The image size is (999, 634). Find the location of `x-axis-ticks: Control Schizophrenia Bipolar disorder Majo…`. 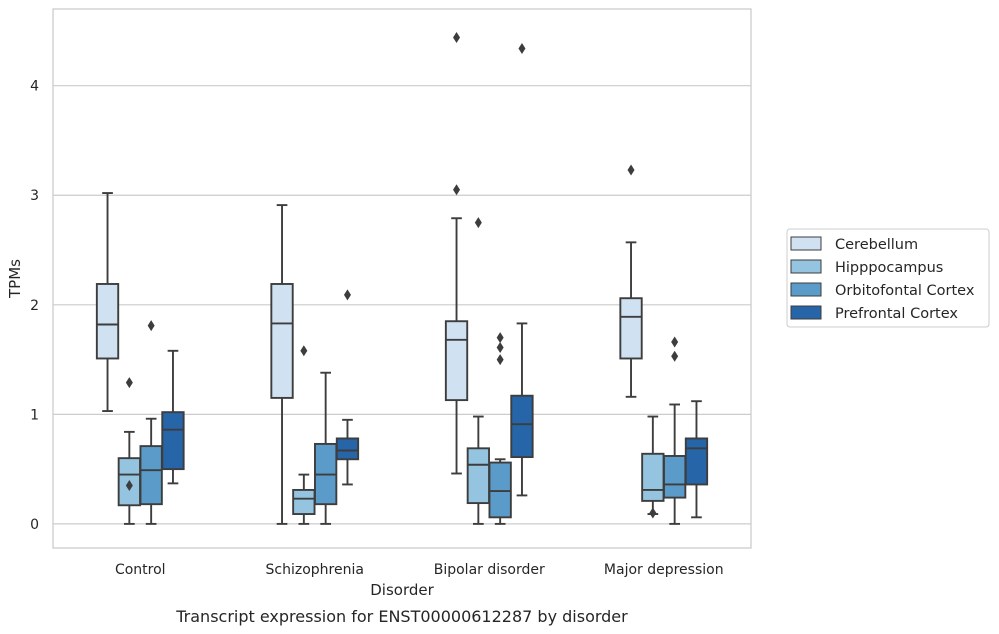

x-axis-ticks: Control Schizophrenia Bipolar disorder Majo… is located at coordinates (419, 570).